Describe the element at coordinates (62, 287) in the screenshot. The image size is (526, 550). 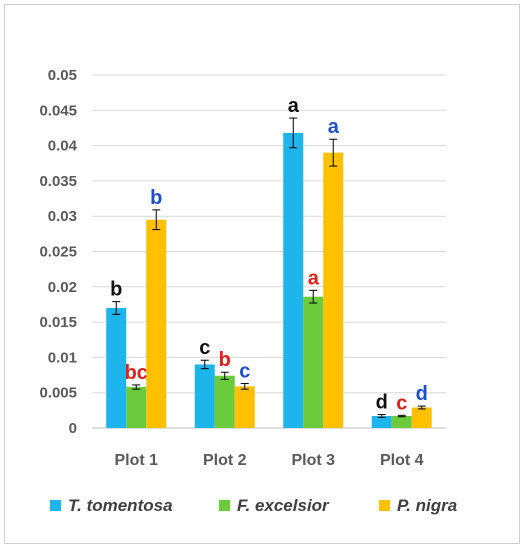
I see `y-tick-label: 0.02` at that location.